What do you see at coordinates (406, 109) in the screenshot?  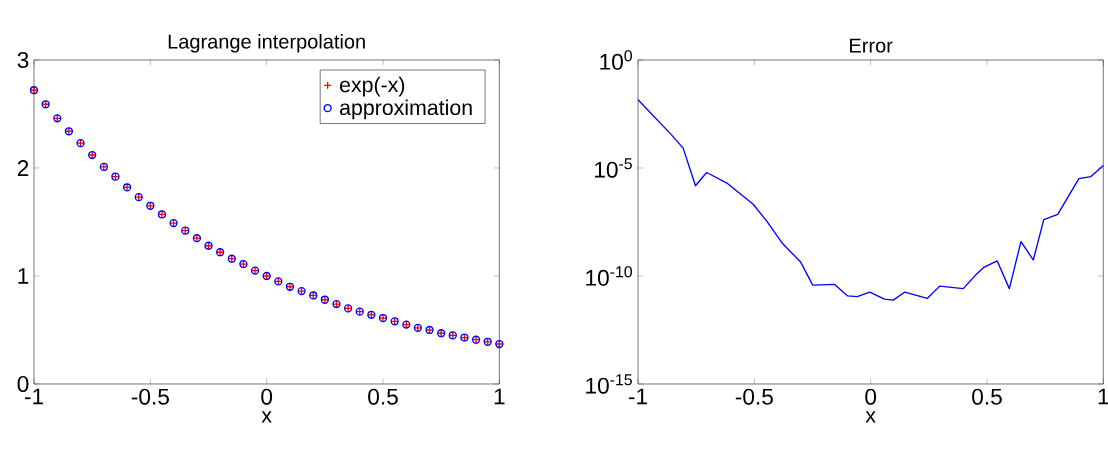 I see `legend-label: approximation` at bounding box center [406, 109].